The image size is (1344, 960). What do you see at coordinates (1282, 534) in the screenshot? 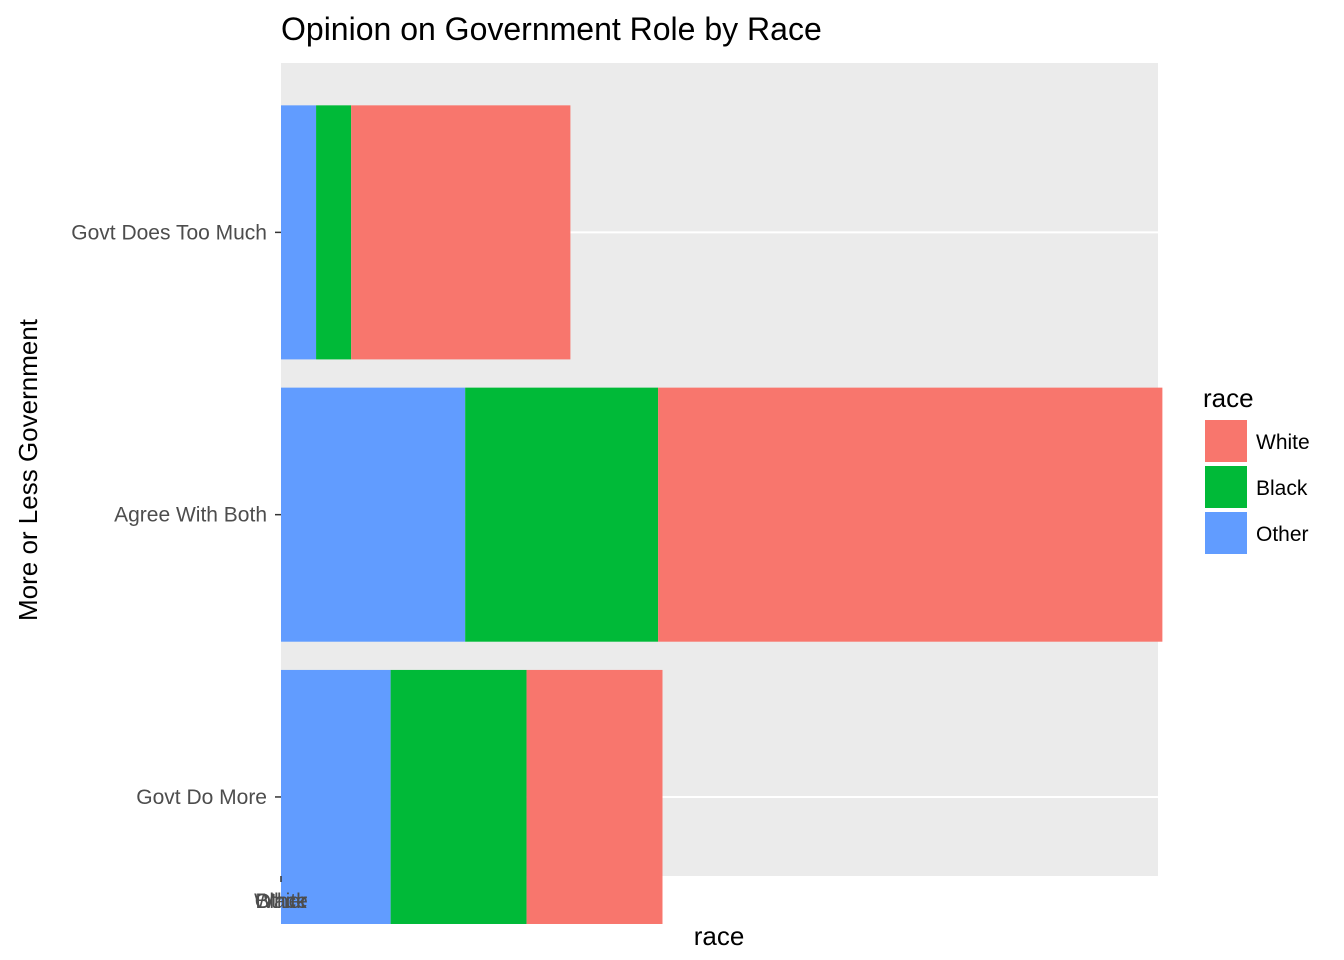
I see `legend-label-other: Other` at bounding box center [1282, 534].